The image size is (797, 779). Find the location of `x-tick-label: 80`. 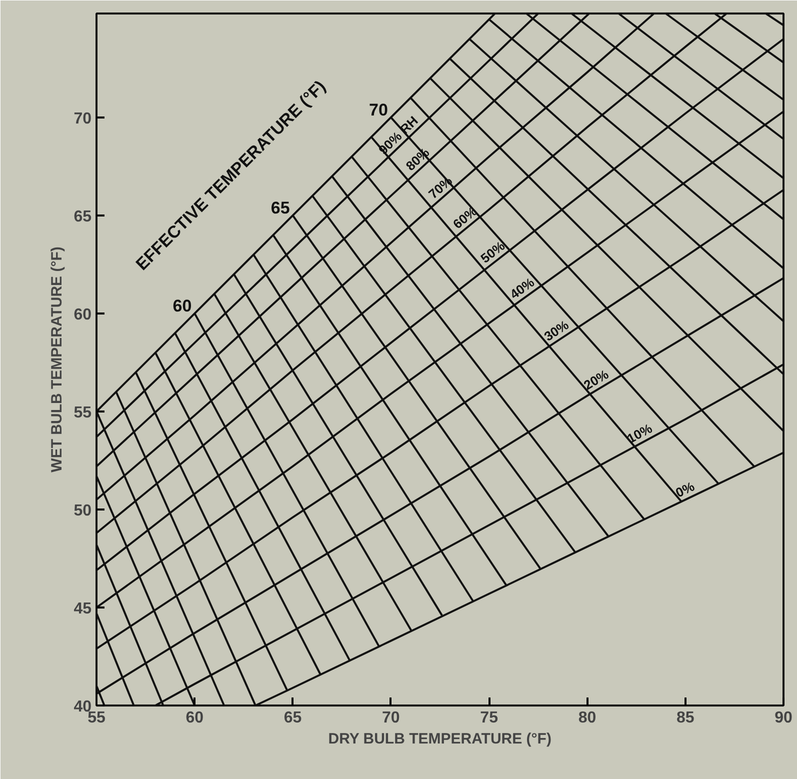

x-tick-label: 80 is located at coordinates (587, 718).